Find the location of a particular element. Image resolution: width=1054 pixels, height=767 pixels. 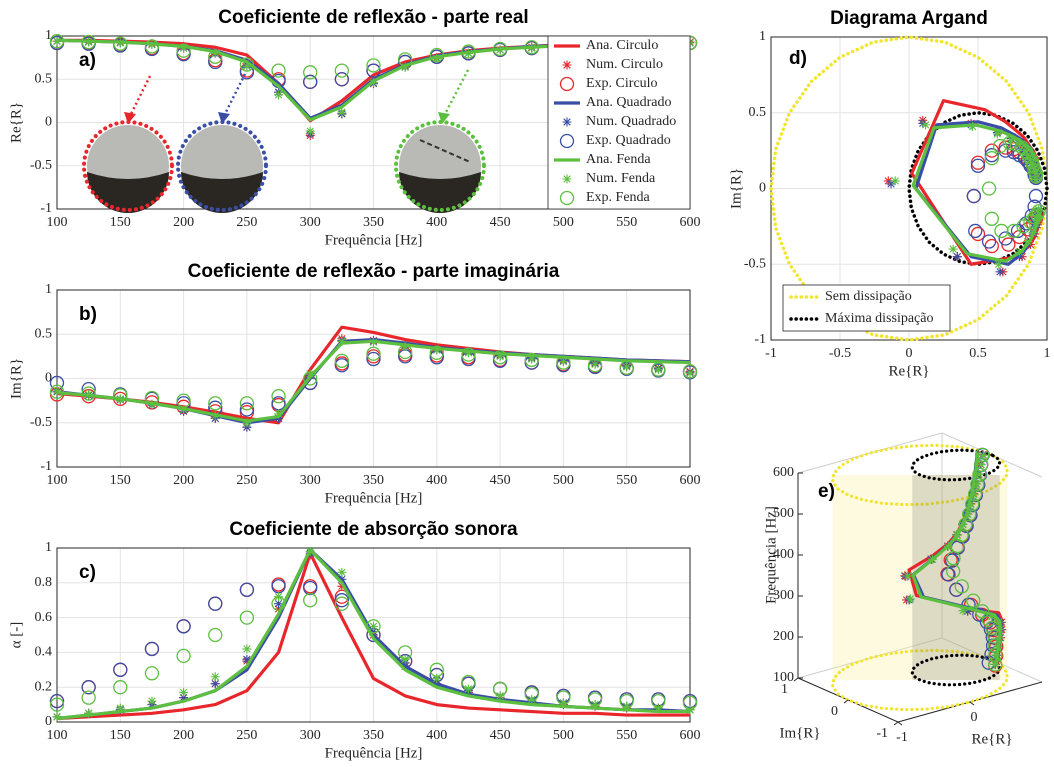

cylinder-rim is located at coordinates (956, 670).